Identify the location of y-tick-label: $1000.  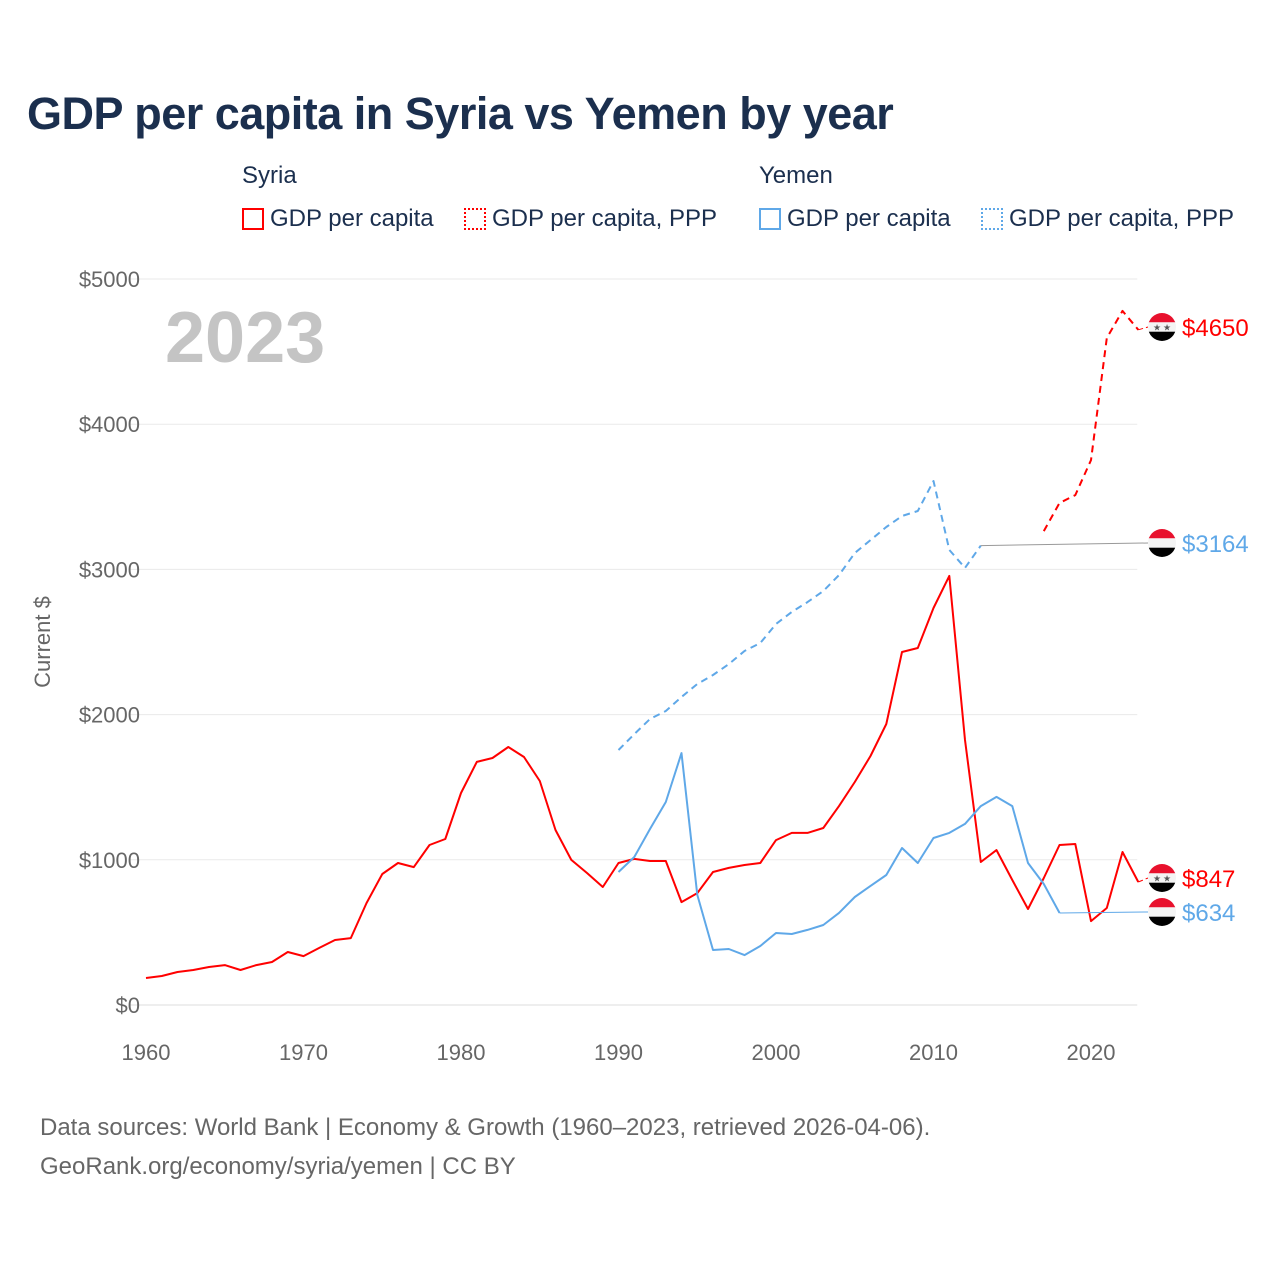
(109, 860).